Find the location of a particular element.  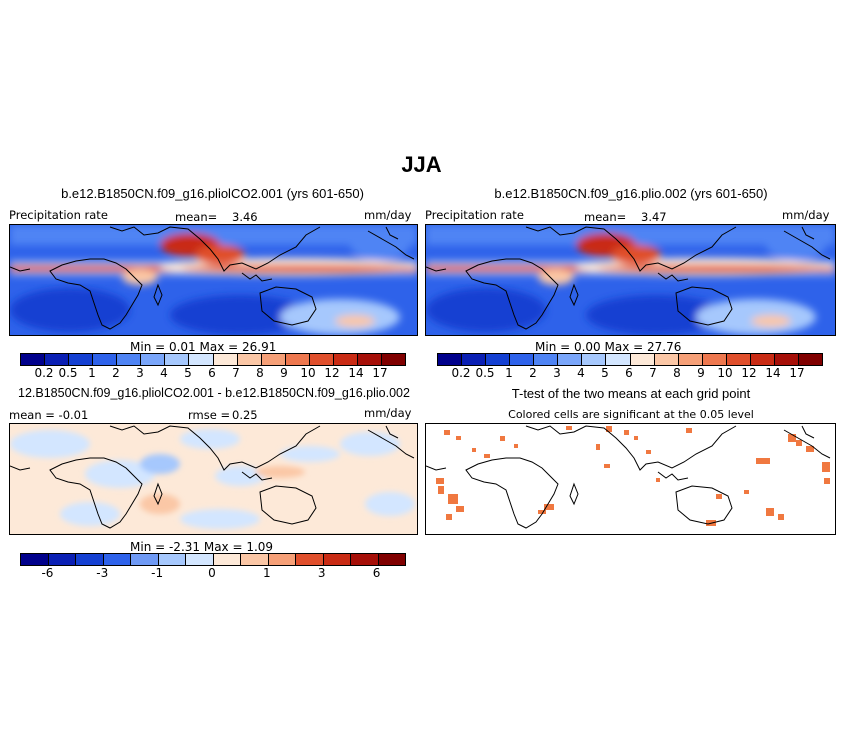

panel1-mean-label: mean= is located at coordinates (196, 217).